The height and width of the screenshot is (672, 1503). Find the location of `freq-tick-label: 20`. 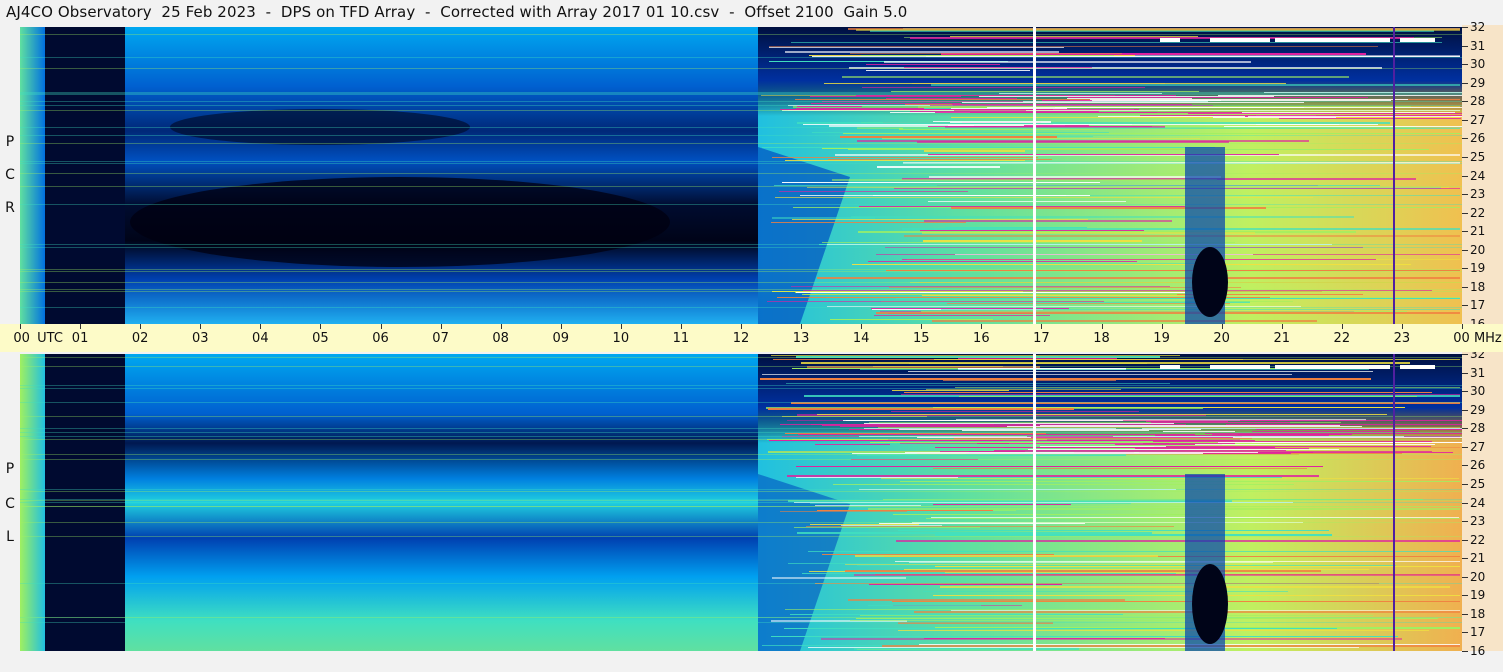

freq-tick-label: 20 is located at coordinates (1478, 576).